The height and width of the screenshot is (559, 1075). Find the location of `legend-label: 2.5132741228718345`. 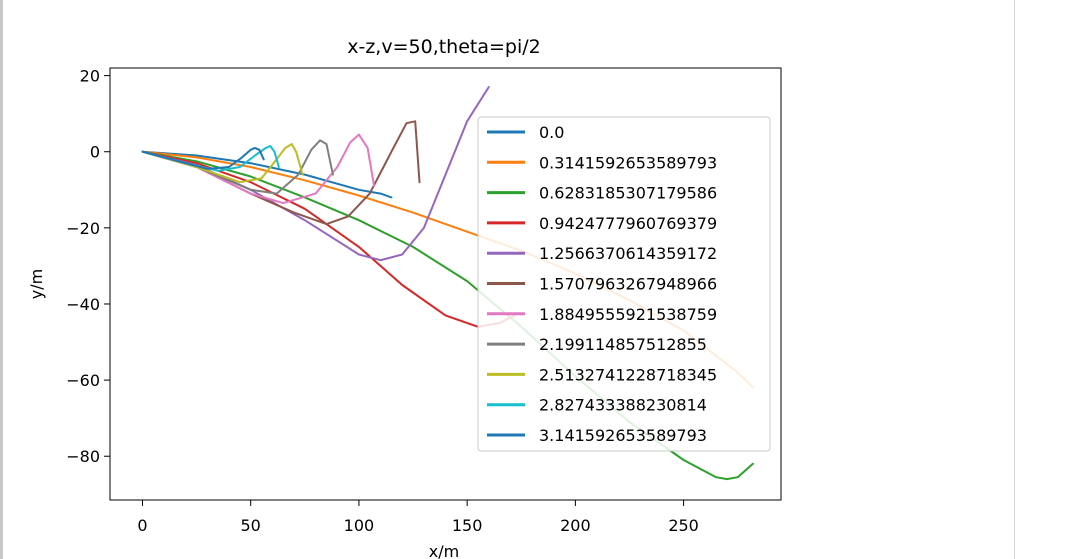

legend-label: 2.5132741228718345 is located at coordinates (628, 374).